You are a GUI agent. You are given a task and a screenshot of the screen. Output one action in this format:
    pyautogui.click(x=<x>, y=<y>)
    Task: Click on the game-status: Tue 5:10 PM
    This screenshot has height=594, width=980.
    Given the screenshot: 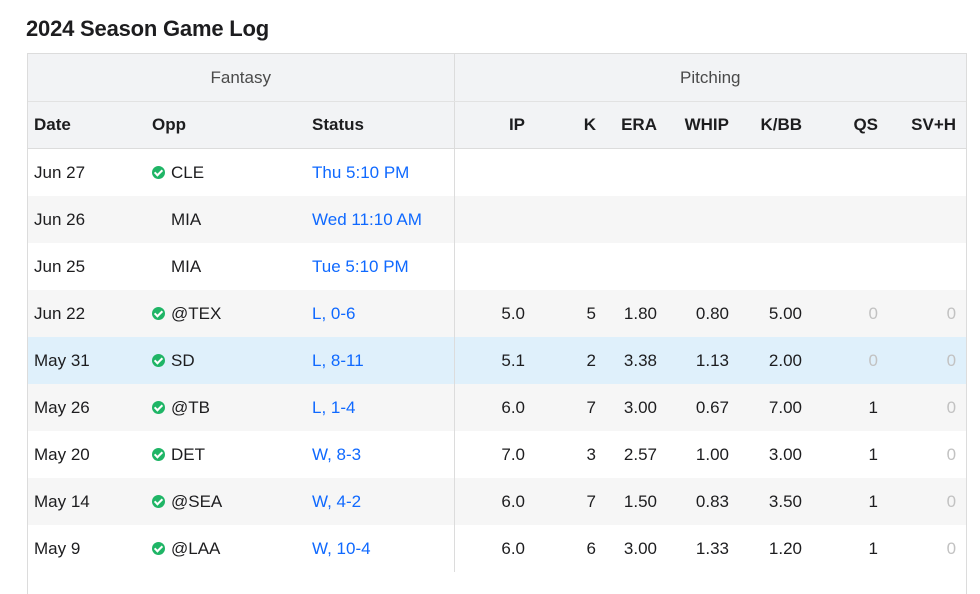 What is the action you would take?
    pyautogui.click(x=383, y=266)
    